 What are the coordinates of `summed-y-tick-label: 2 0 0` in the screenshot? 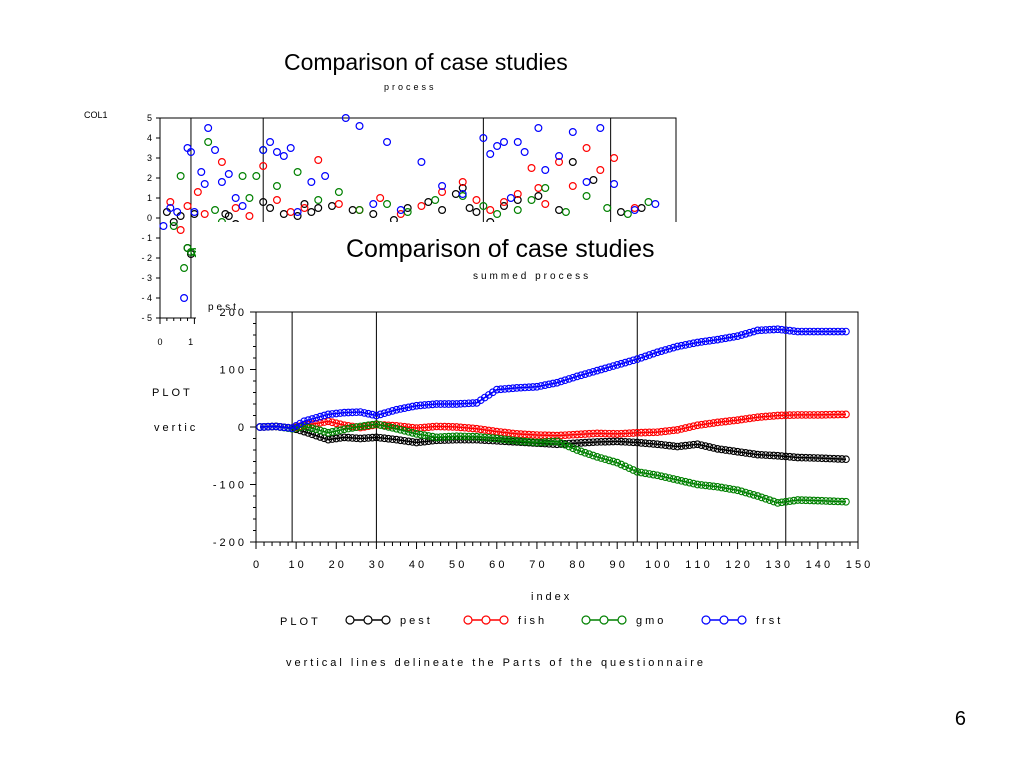 It's located at (232, 313).